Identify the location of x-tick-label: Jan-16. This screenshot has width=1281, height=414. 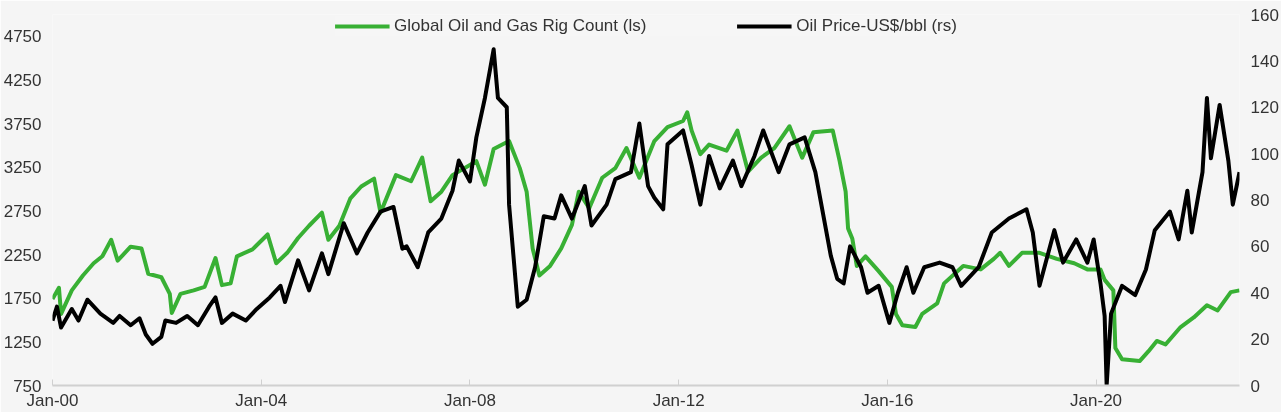
(887, 400).